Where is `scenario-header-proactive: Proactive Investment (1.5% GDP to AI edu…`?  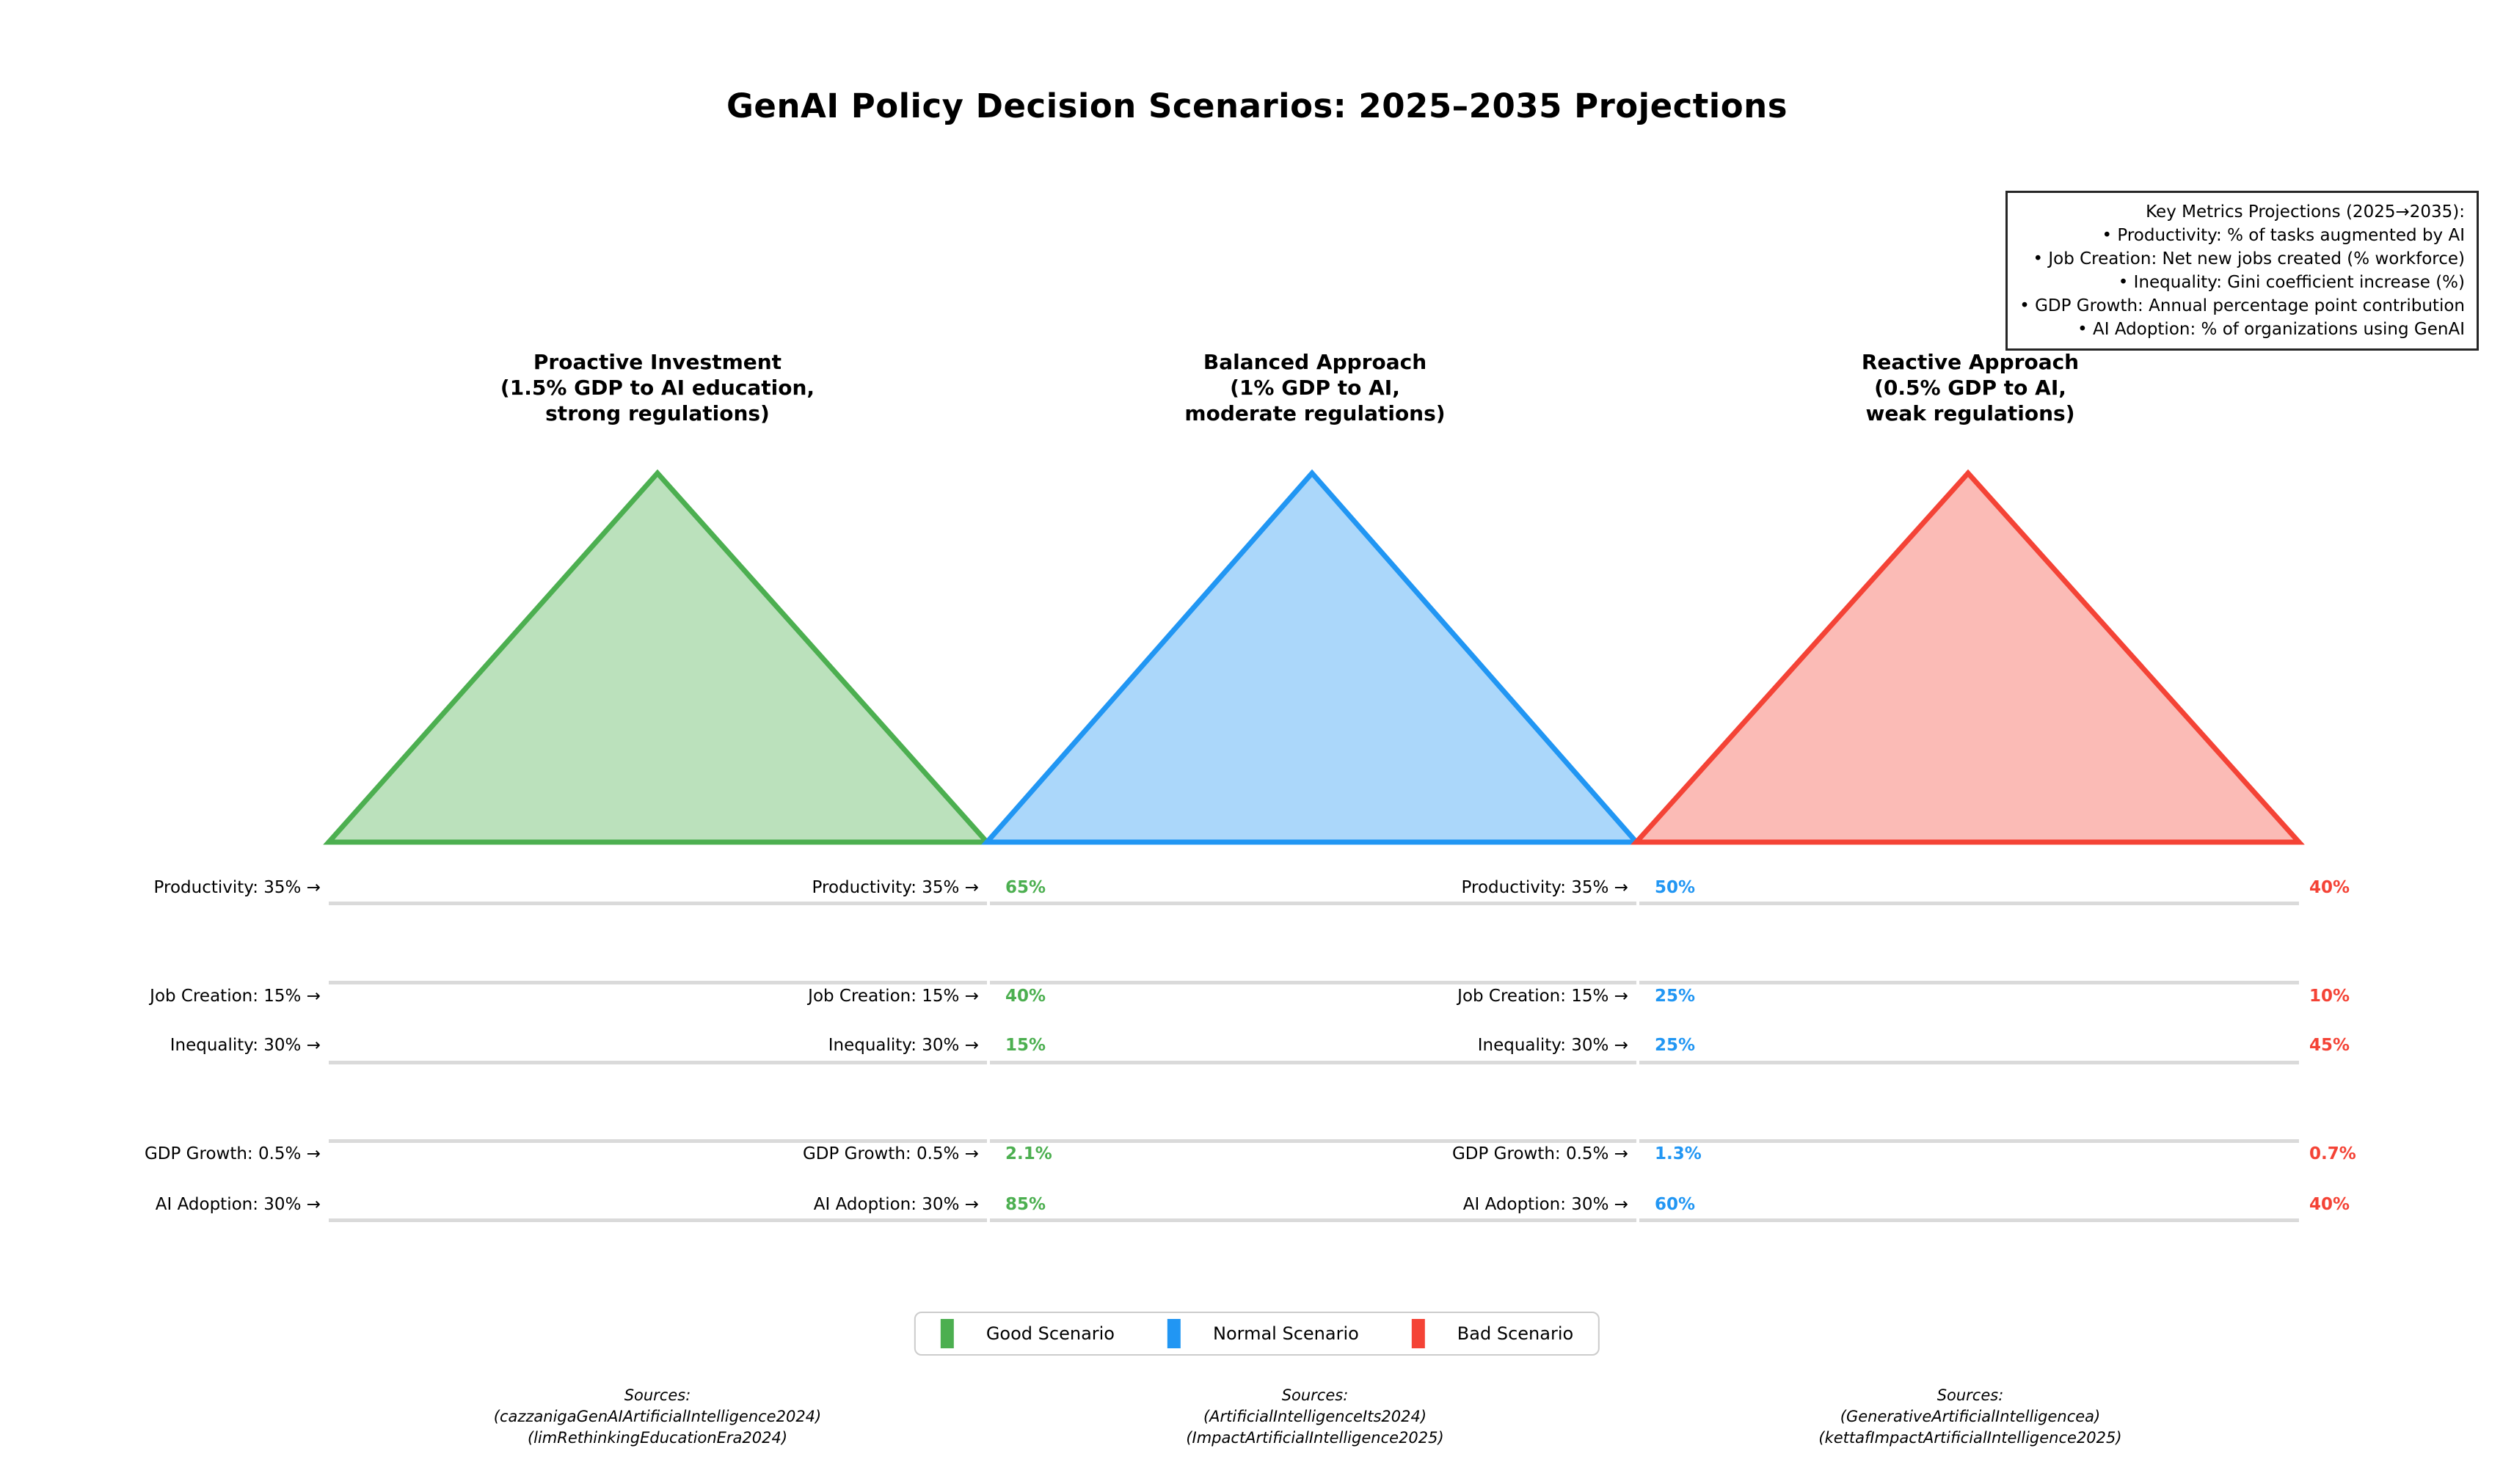 scenario-header-proactive: Proactive Investment (1.5% GDP to AI edu… is located at coordinates (658, 387).